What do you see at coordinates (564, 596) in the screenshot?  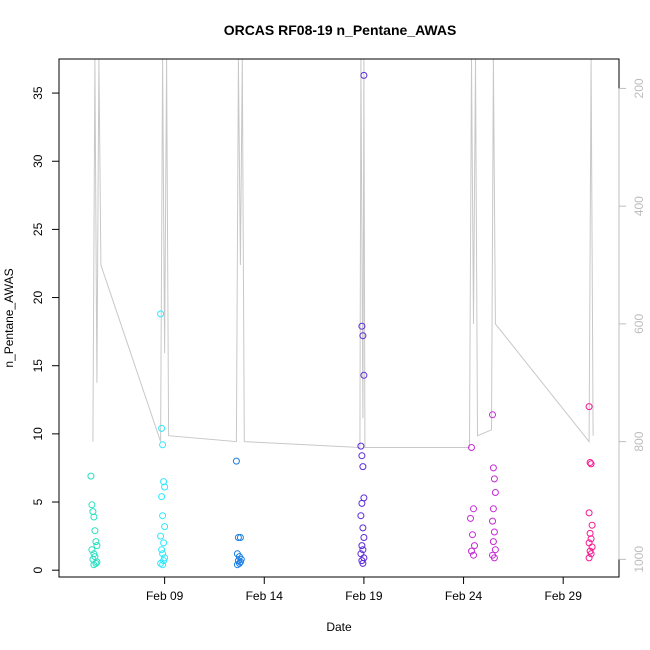 I see `x-tick-label: Feb 29` at bounding box center [564, 596].